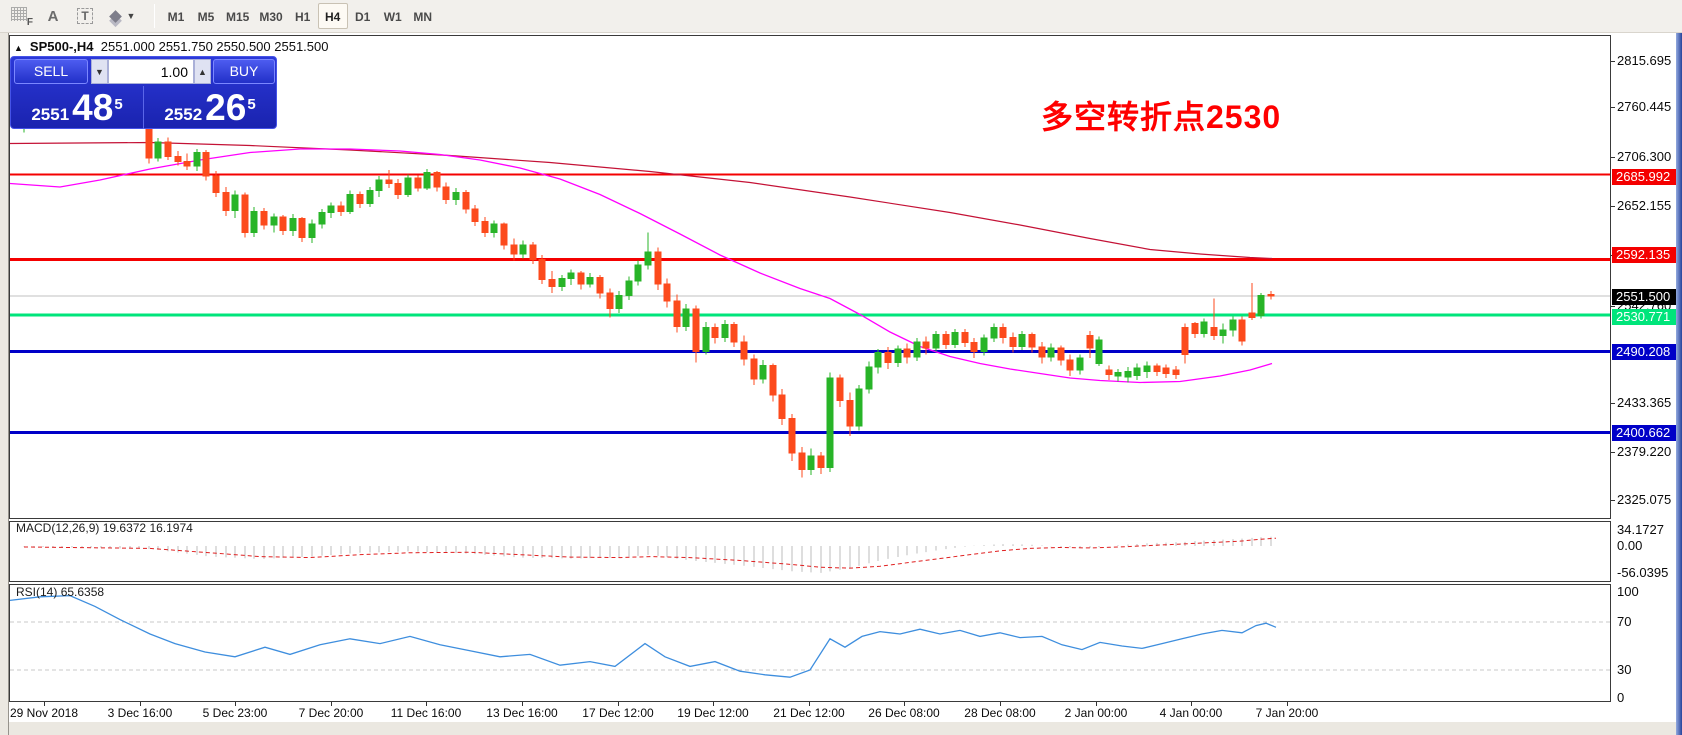 This screenshot has height=735, width=1682. What do you see at coordinates (206, 17) in the screenshot?
I see `timeframe-button-m5: M5` at bounding box center [206, 17].